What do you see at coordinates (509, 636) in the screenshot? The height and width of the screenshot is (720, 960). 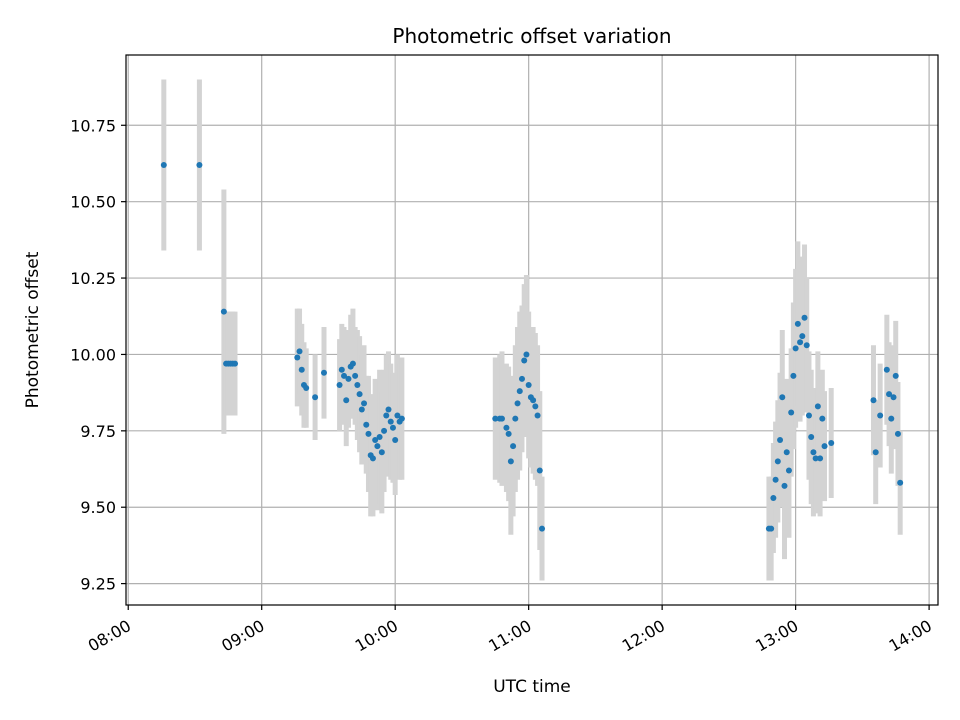 I see `x-tick-label: 11:00` at bounding box center [509, 636].